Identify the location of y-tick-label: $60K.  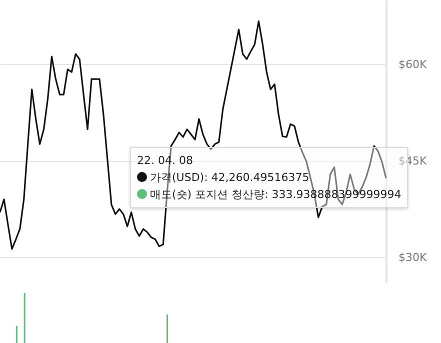
(413, 64).